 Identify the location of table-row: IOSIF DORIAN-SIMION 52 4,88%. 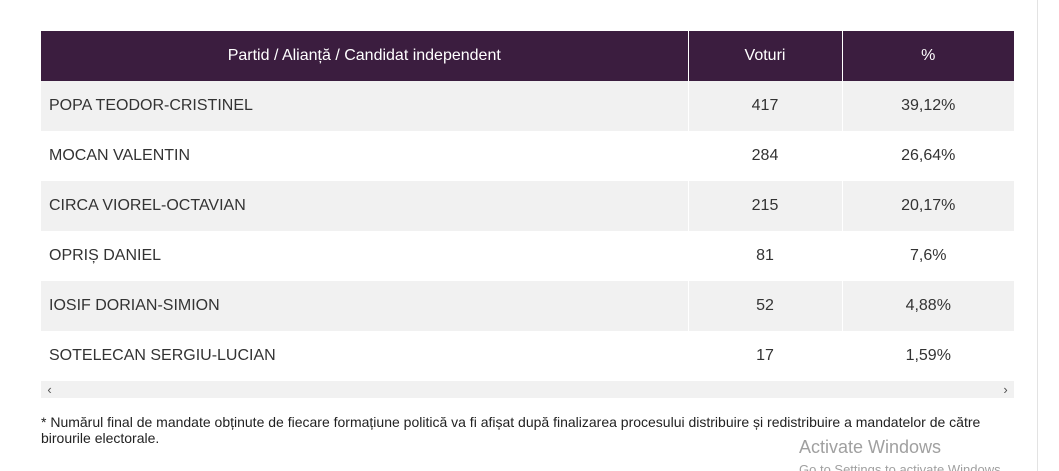
(527, 306).